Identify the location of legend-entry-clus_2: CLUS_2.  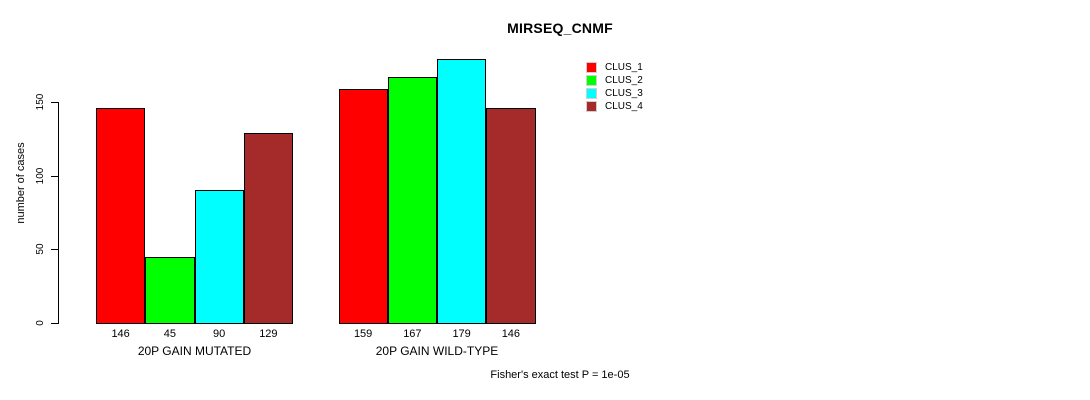
(614, 80).